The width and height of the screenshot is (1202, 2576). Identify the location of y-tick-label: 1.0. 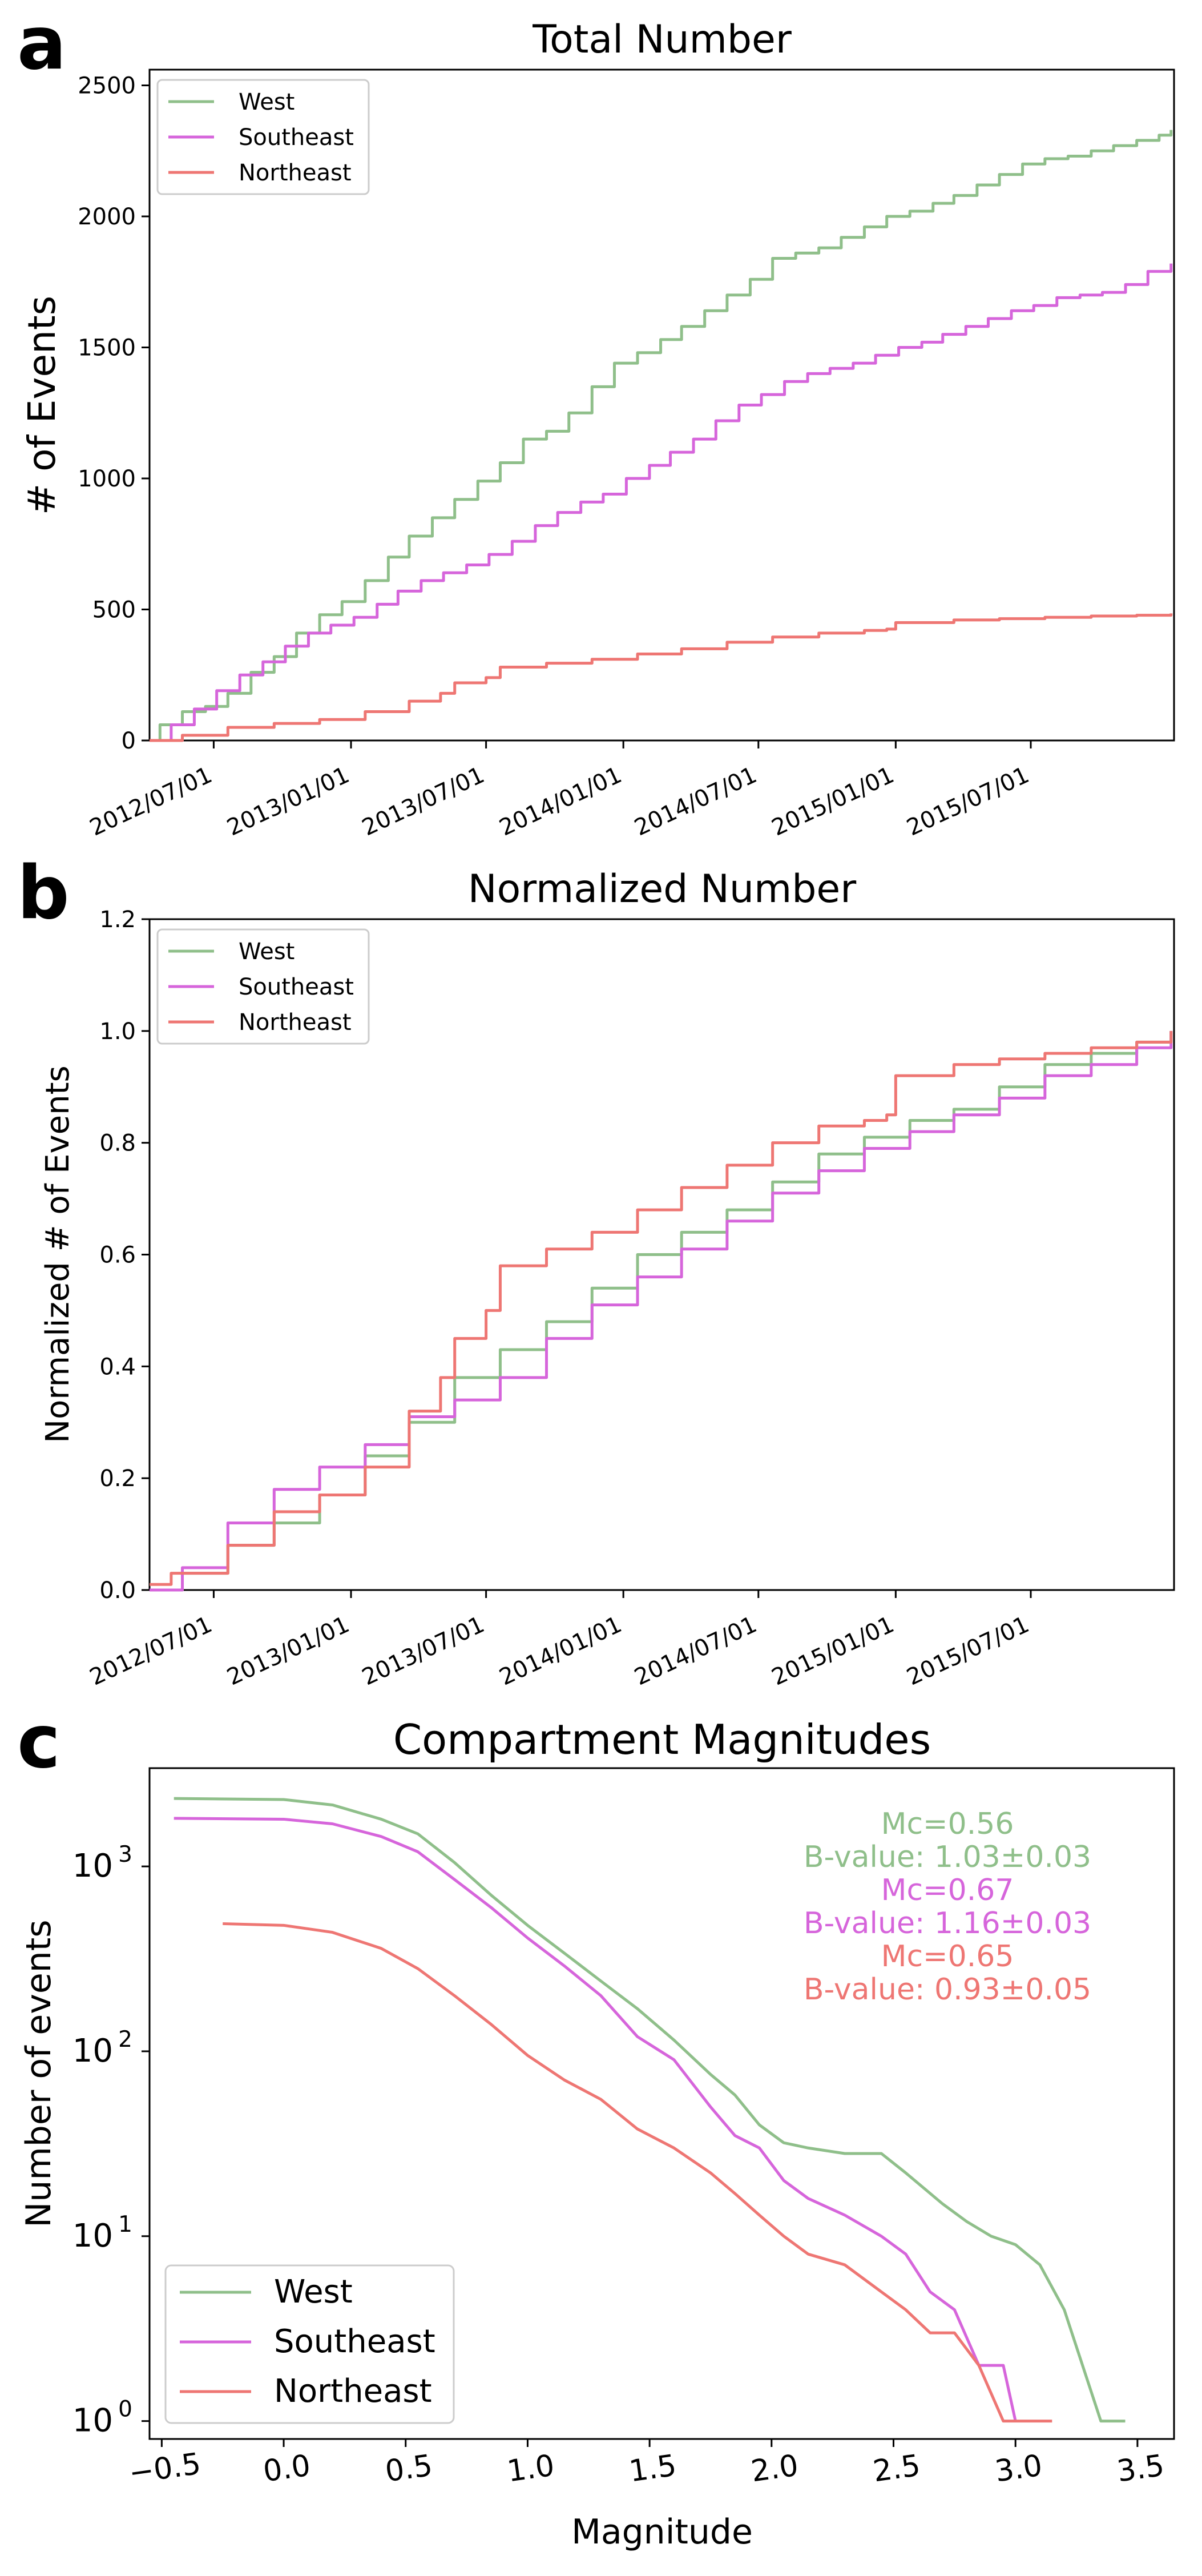
(118, 1032).